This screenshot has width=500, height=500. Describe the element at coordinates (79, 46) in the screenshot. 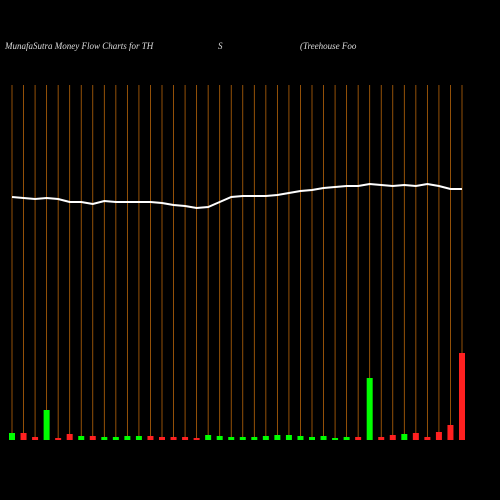

I see `chart-title: MunafaSutra Money Flow Charts for TH` at that location.